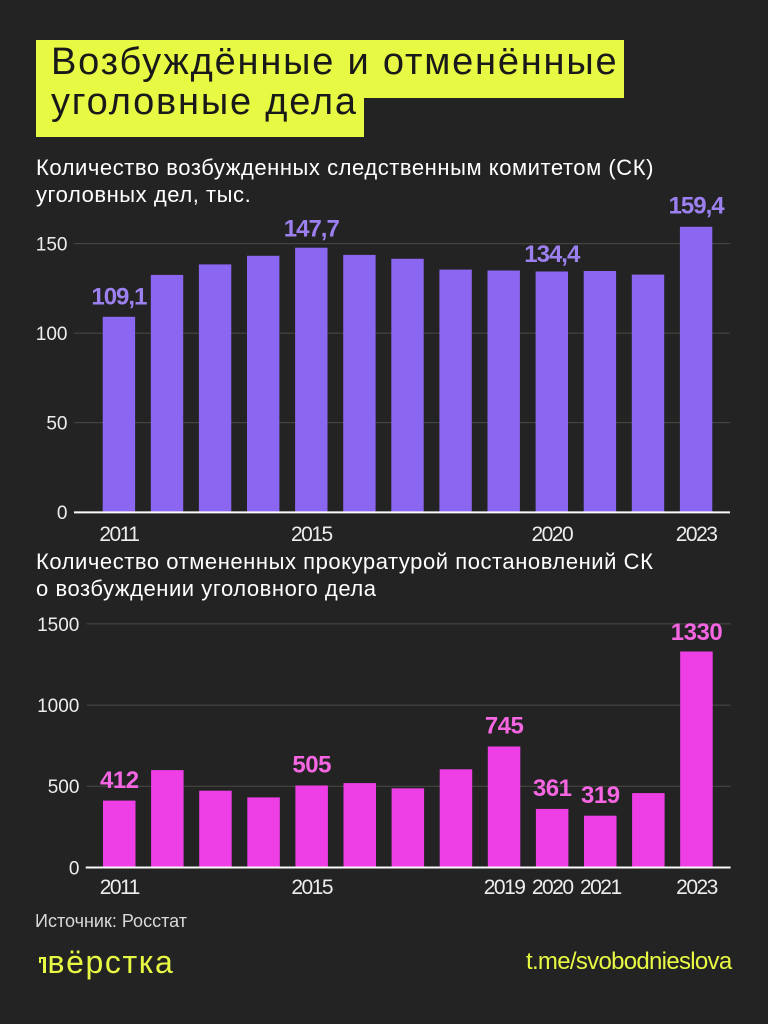 This screenshot has width=768, height=1024. What do you see at coordinates (311, 764) in the screenshot?
I see `svg-text: 505` at bounding box center [311, 764].